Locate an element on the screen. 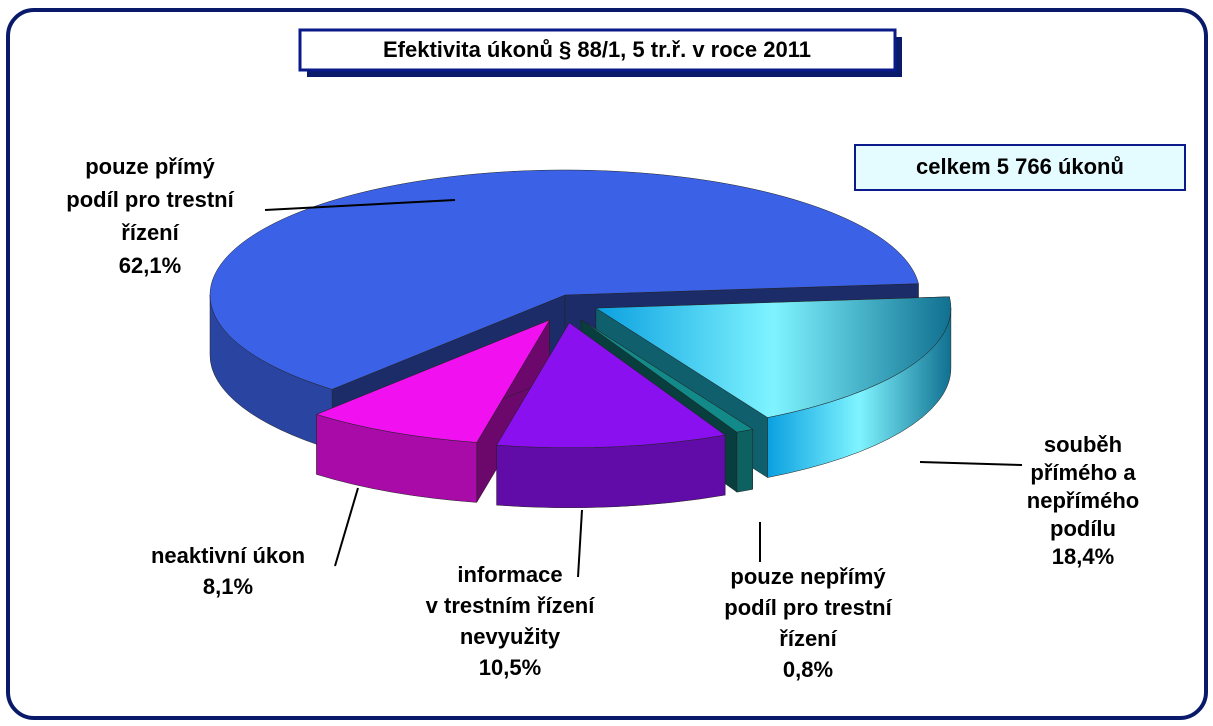 The image size is (1213, 726). value-label: 18,4% is located at coordinates (1083, 556).